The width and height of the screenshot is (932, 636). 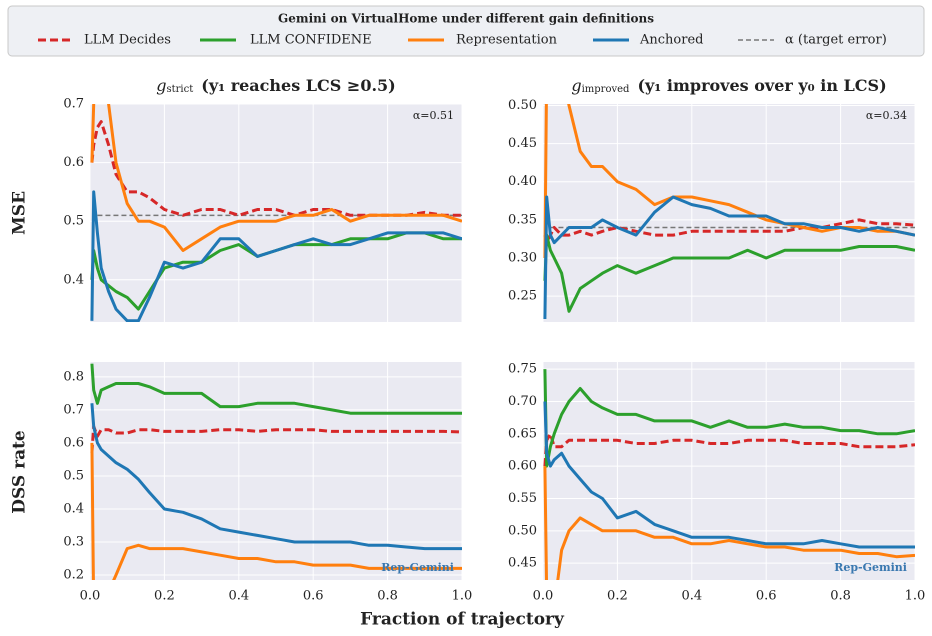 What do you see at coordinates (522, 219) in the screenshot?
I see `y-tick-label: 0.35` at bounding box center [522, 219].